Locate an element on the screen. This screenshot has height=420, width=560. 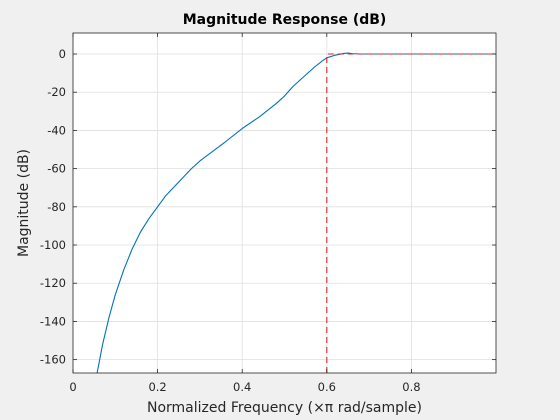
y-tick-label: -120 is located at coordinates (53, 283).